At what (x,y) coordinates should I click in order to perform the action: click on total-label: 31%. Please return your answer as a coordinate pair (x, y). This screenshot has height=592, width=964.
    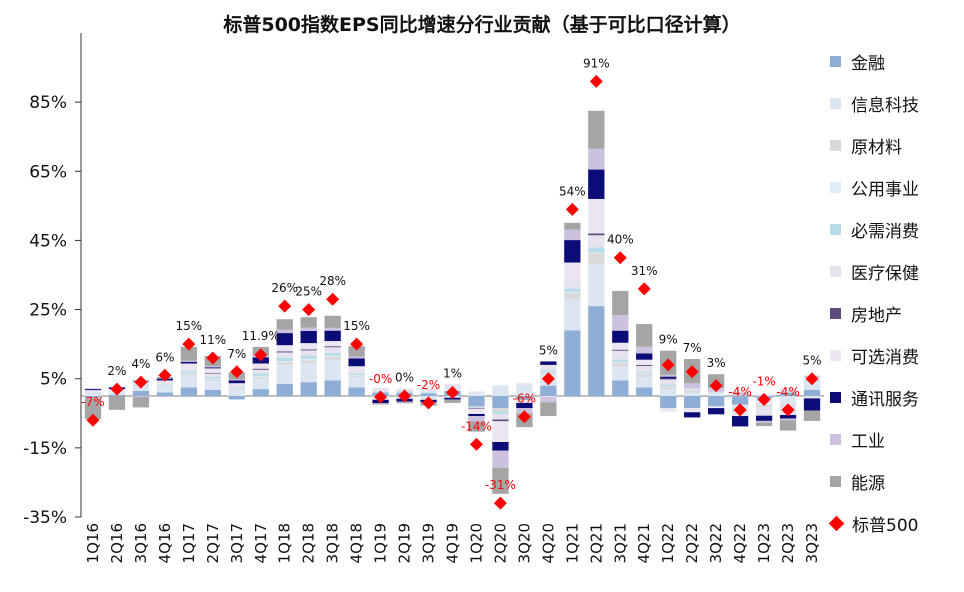
    Looking at the image, I should click on (644, 271).